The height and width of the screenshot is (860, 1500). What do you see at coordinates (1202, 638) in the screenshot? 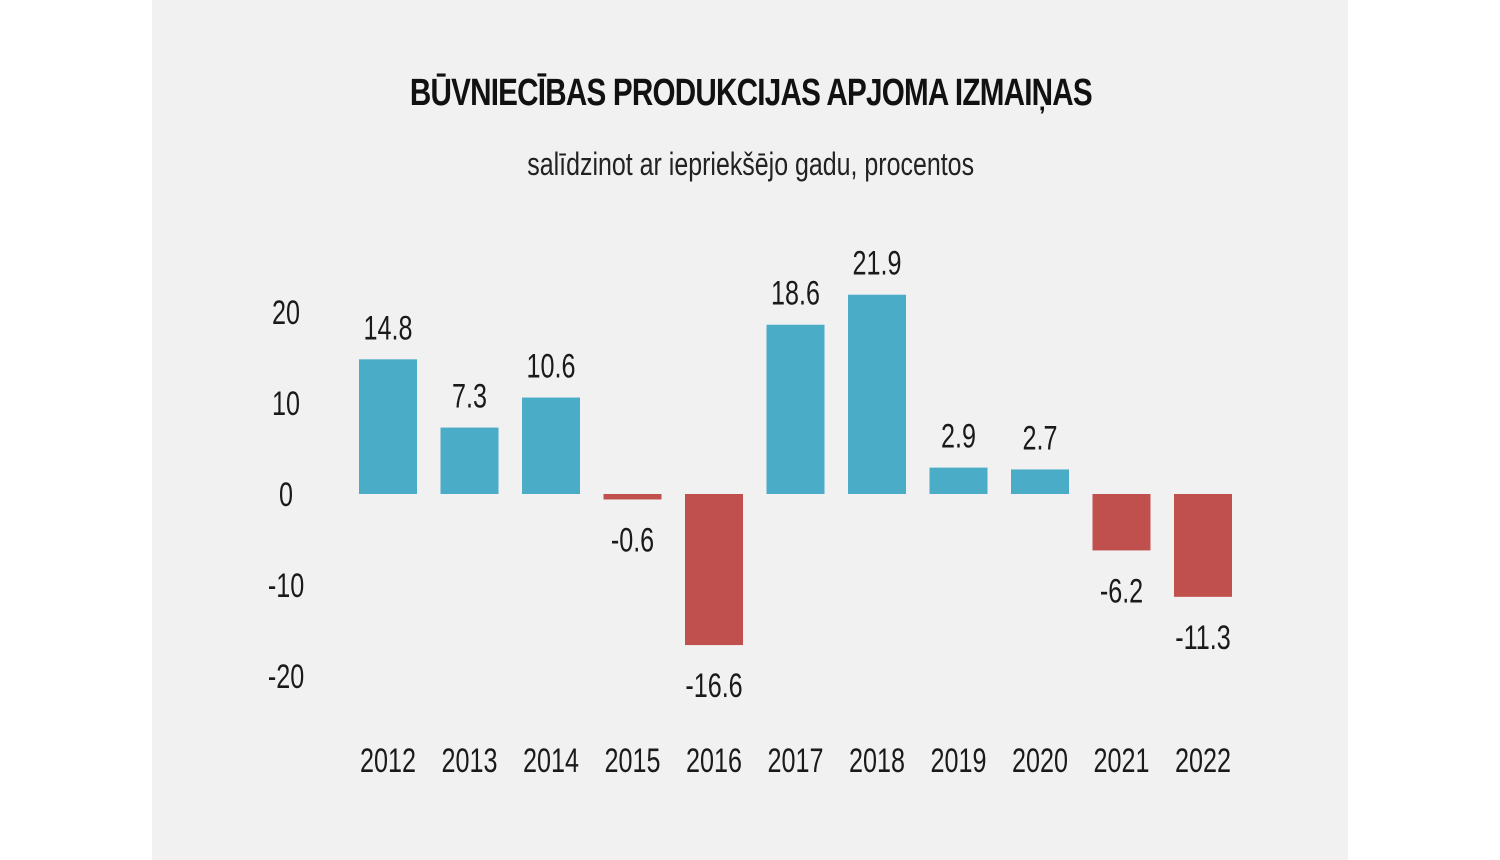
I see `value-label-2022: -11.3` at bounding box center [1202, 638].